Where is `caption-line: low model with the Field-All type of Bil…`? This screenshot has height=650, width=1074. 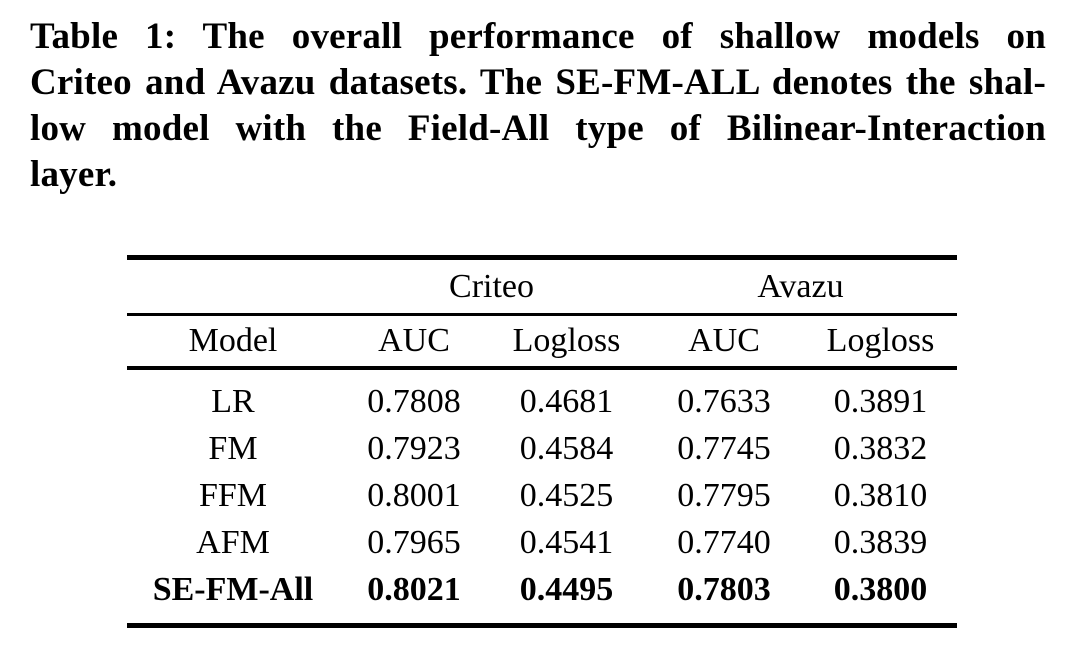
caption-line: low model with the Field-All type of Bil… is located at coordinates (538, 128).